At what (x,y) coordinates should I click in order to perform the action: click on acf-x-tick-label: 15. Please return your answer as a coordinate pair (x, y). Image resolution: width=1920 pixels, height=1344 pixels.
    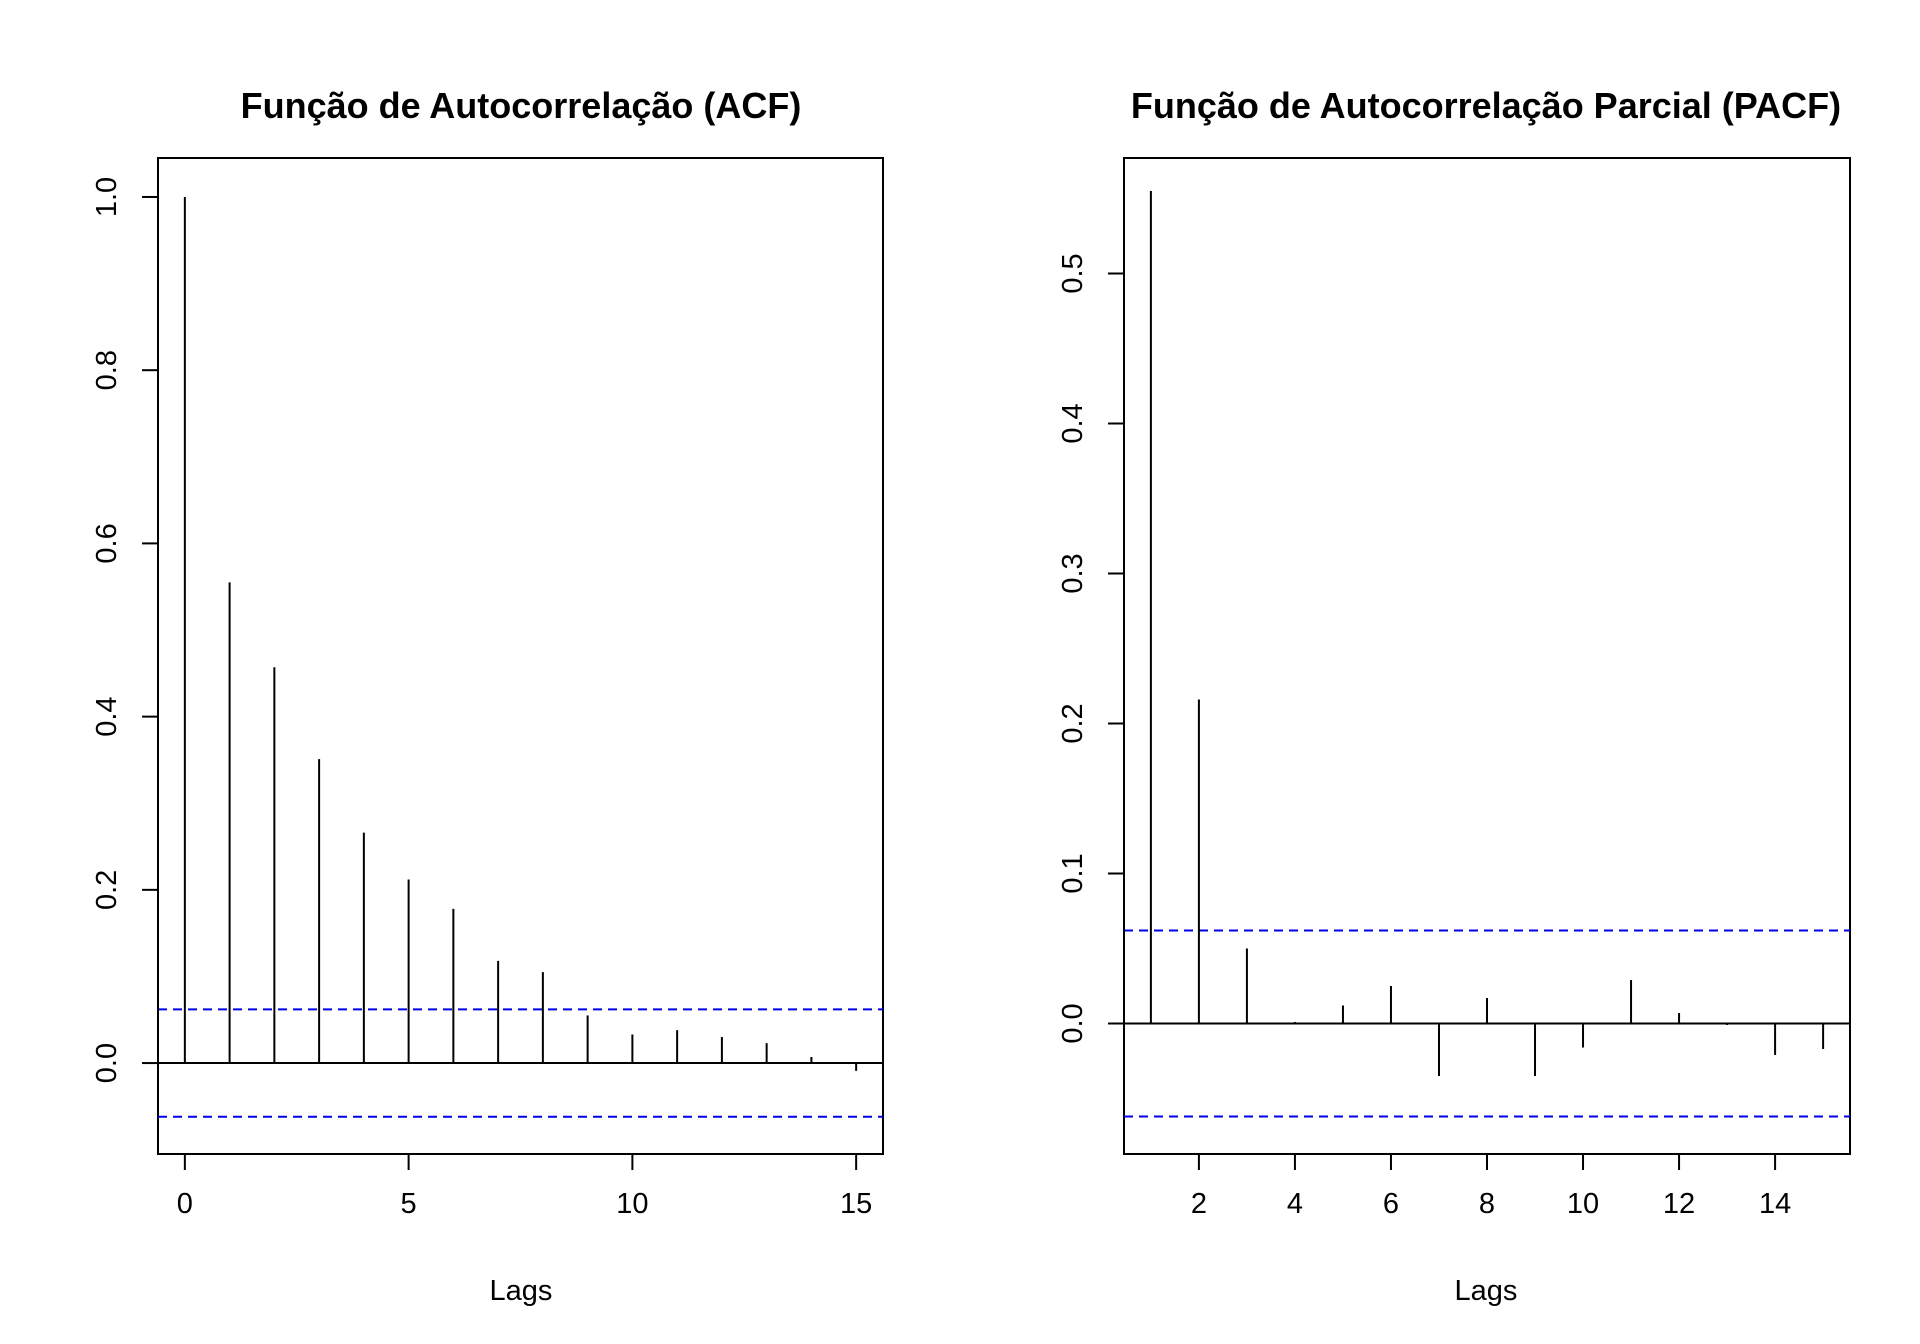
    Looking at the image, I should click on (856, 1204).